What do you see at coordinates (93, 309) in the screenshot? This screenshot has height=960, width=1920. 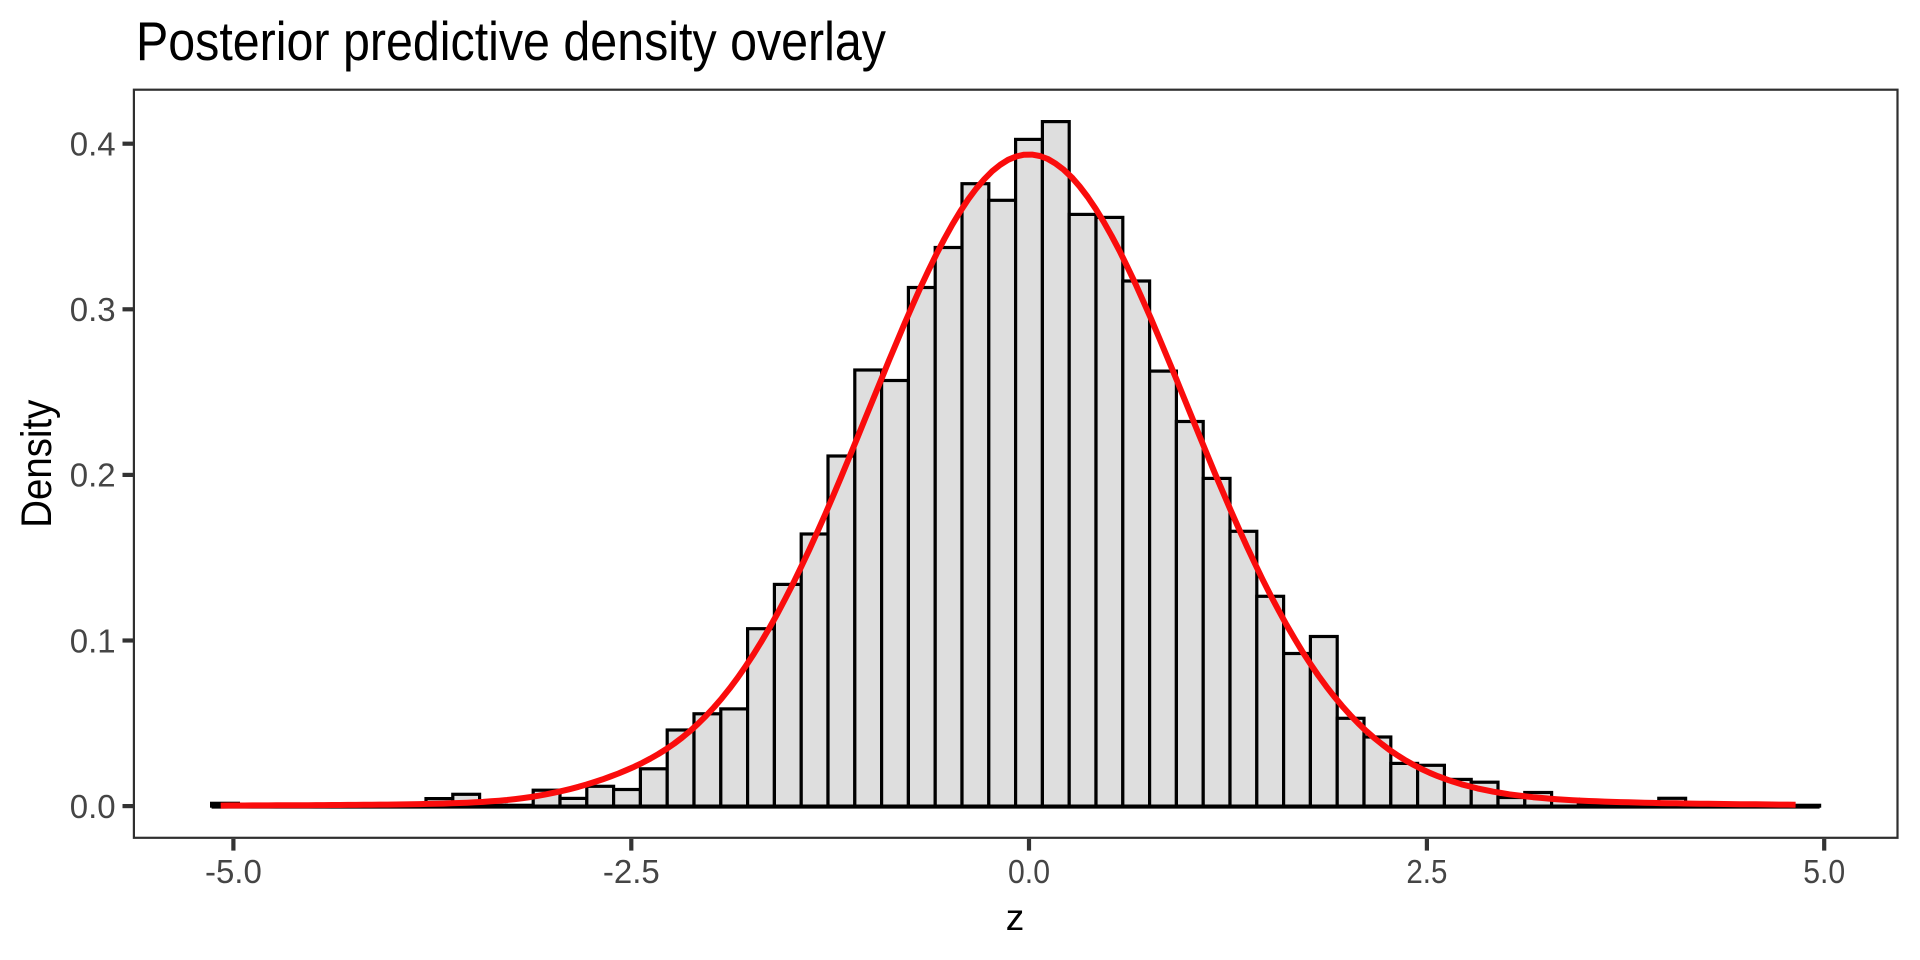 I see `svg-text: 0.3` at bounding box center [93, 309].